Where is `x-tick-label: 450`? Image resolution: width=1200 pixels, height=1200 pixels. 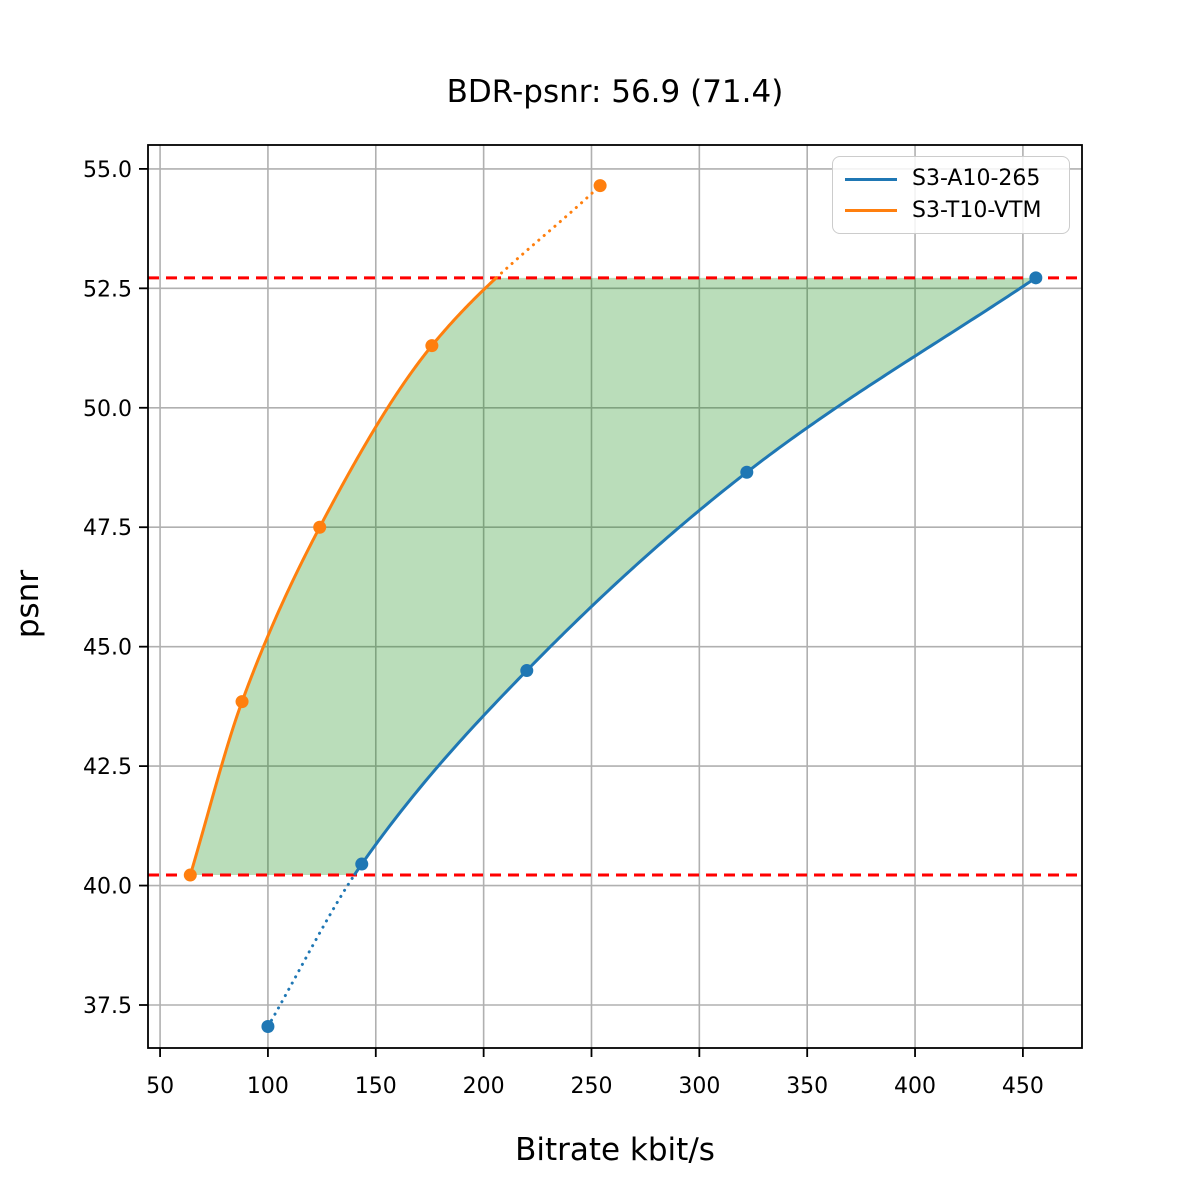 x-tick-label: 450 is located at coordinates (1023, 1086).